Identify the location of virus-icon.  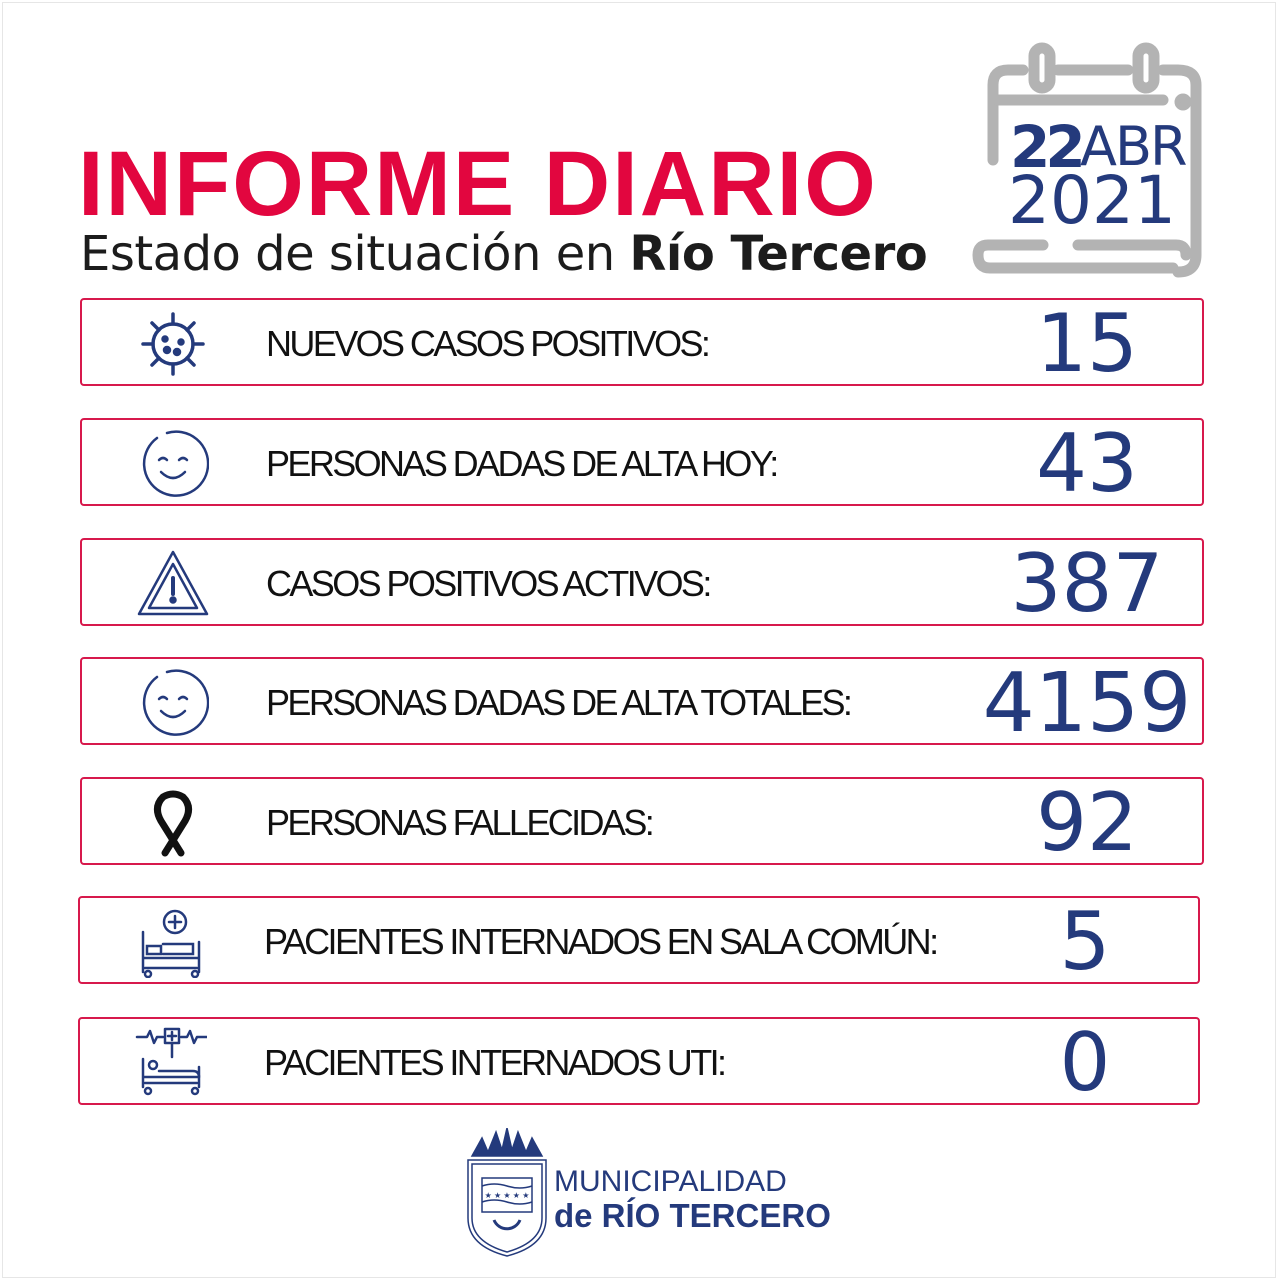
(173, 344).